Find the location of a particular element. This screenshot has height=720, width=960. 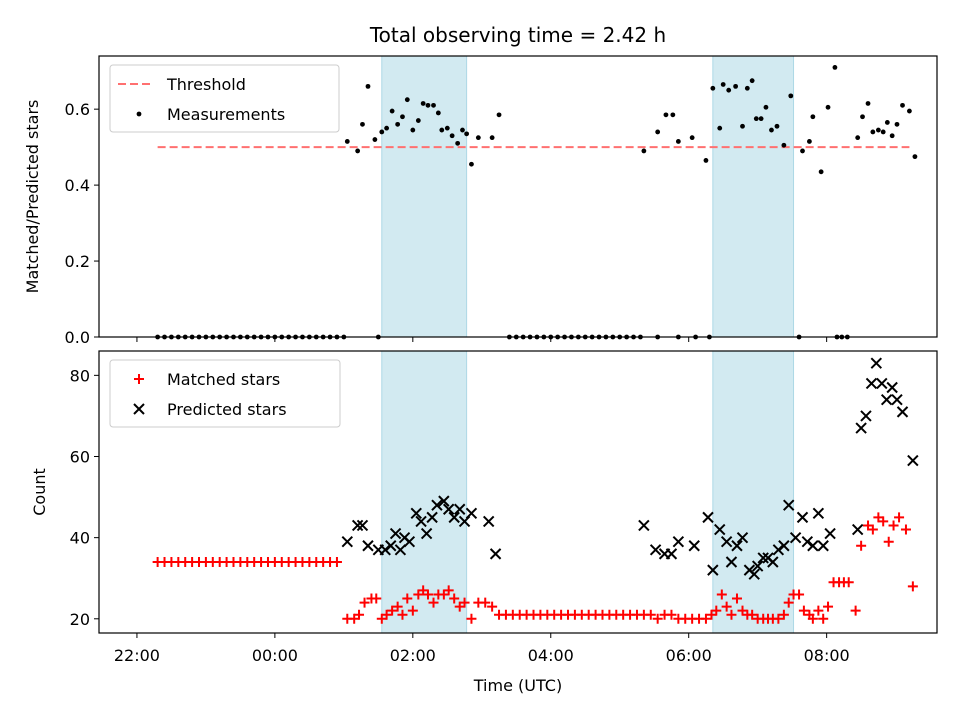

x-tick-label: 02:00 is located at coordinates (413, 655).